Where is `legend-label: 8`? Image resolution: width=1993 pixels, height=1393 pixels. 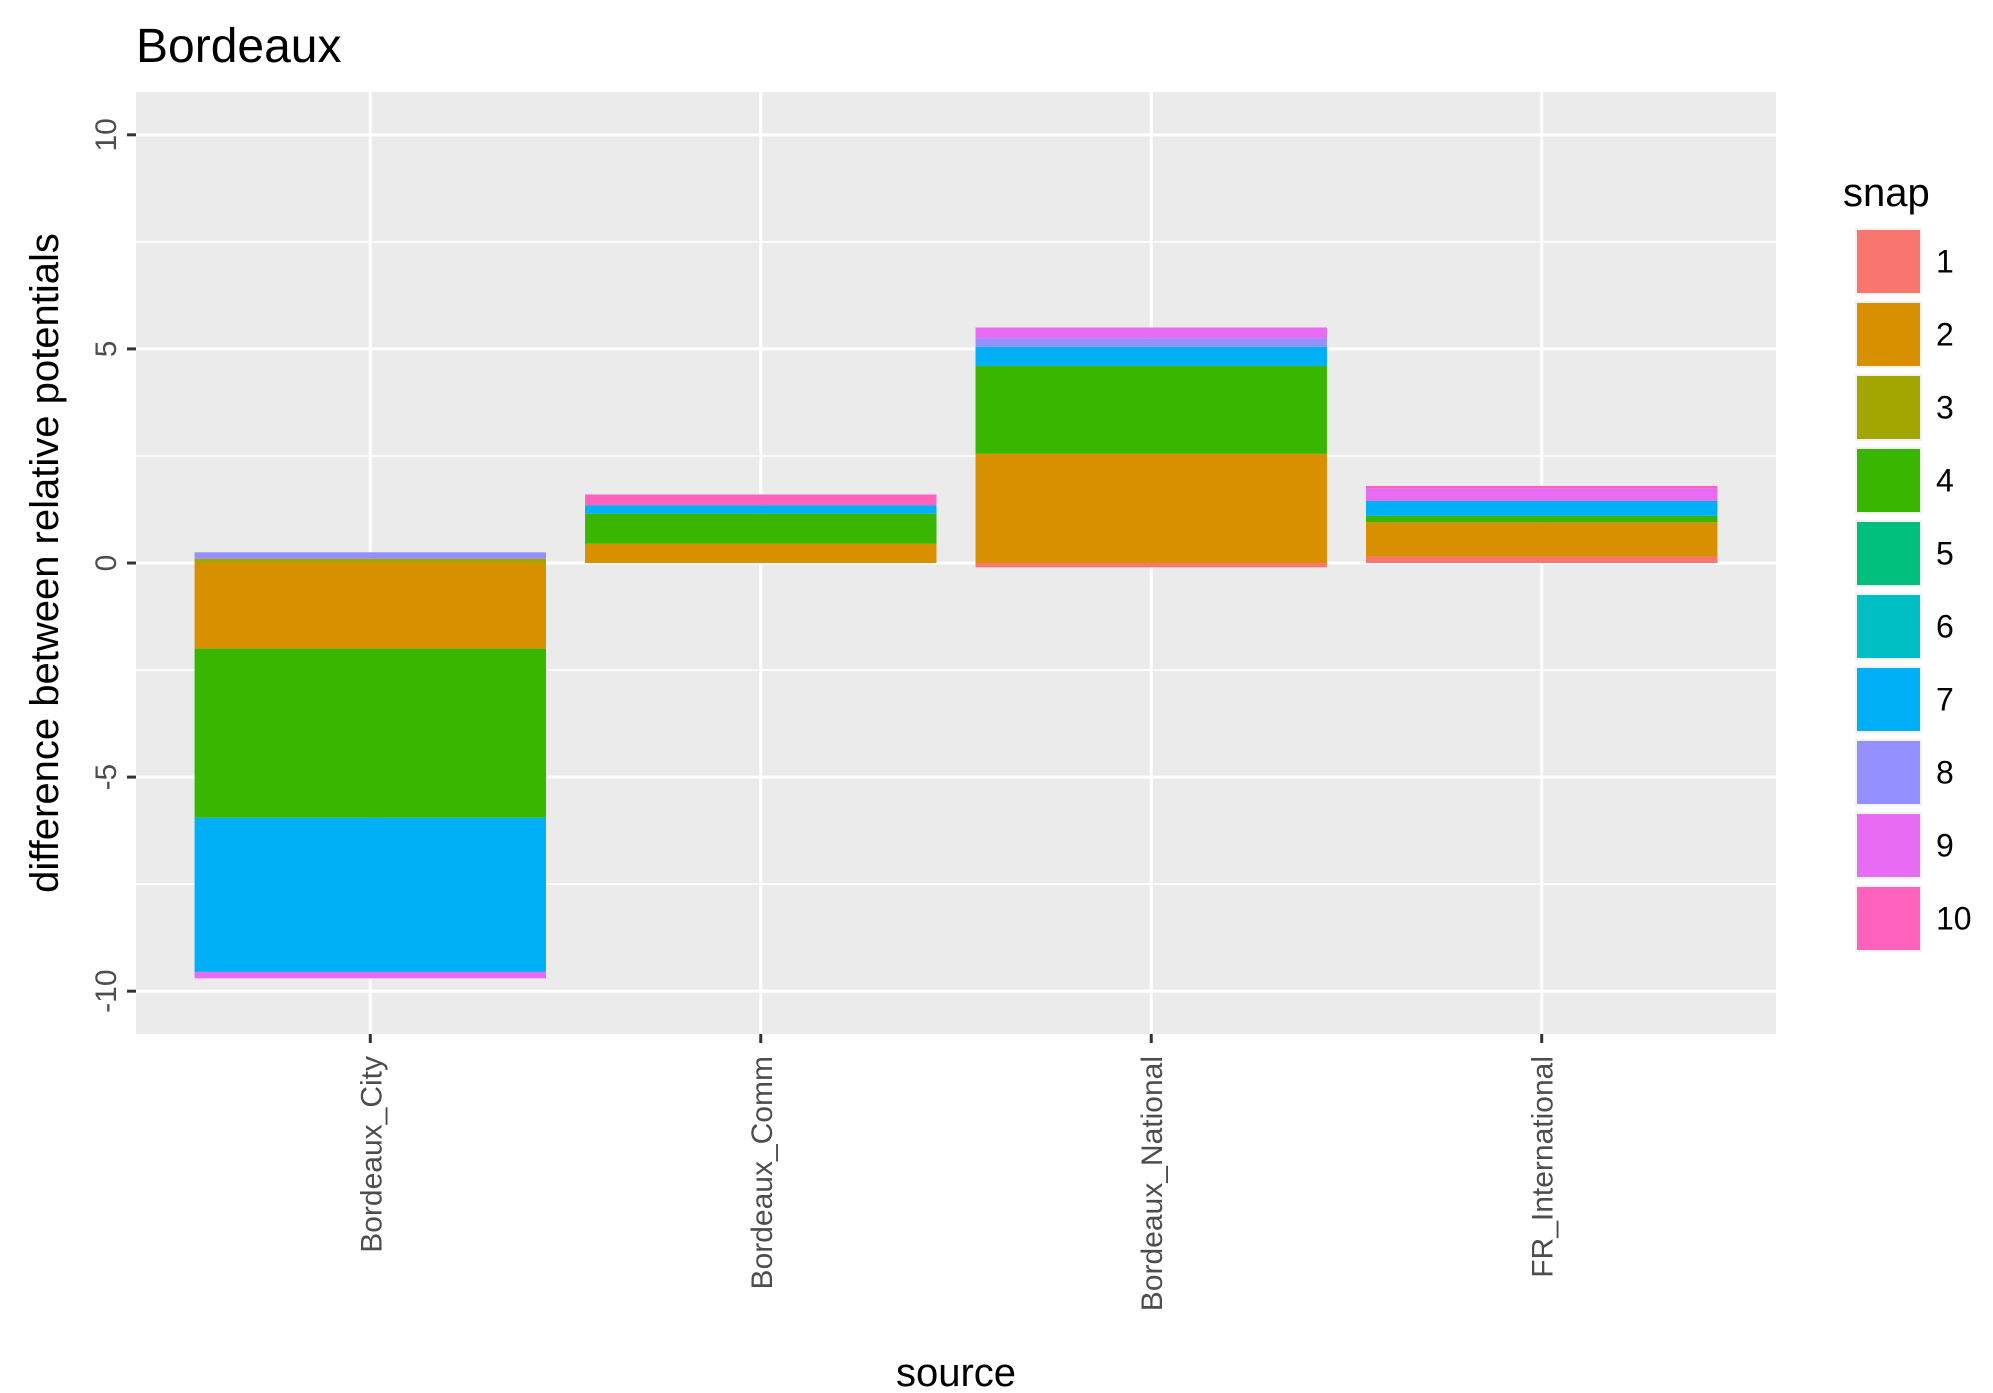 legend-label: 8 is located at coordinates (1945, 773).